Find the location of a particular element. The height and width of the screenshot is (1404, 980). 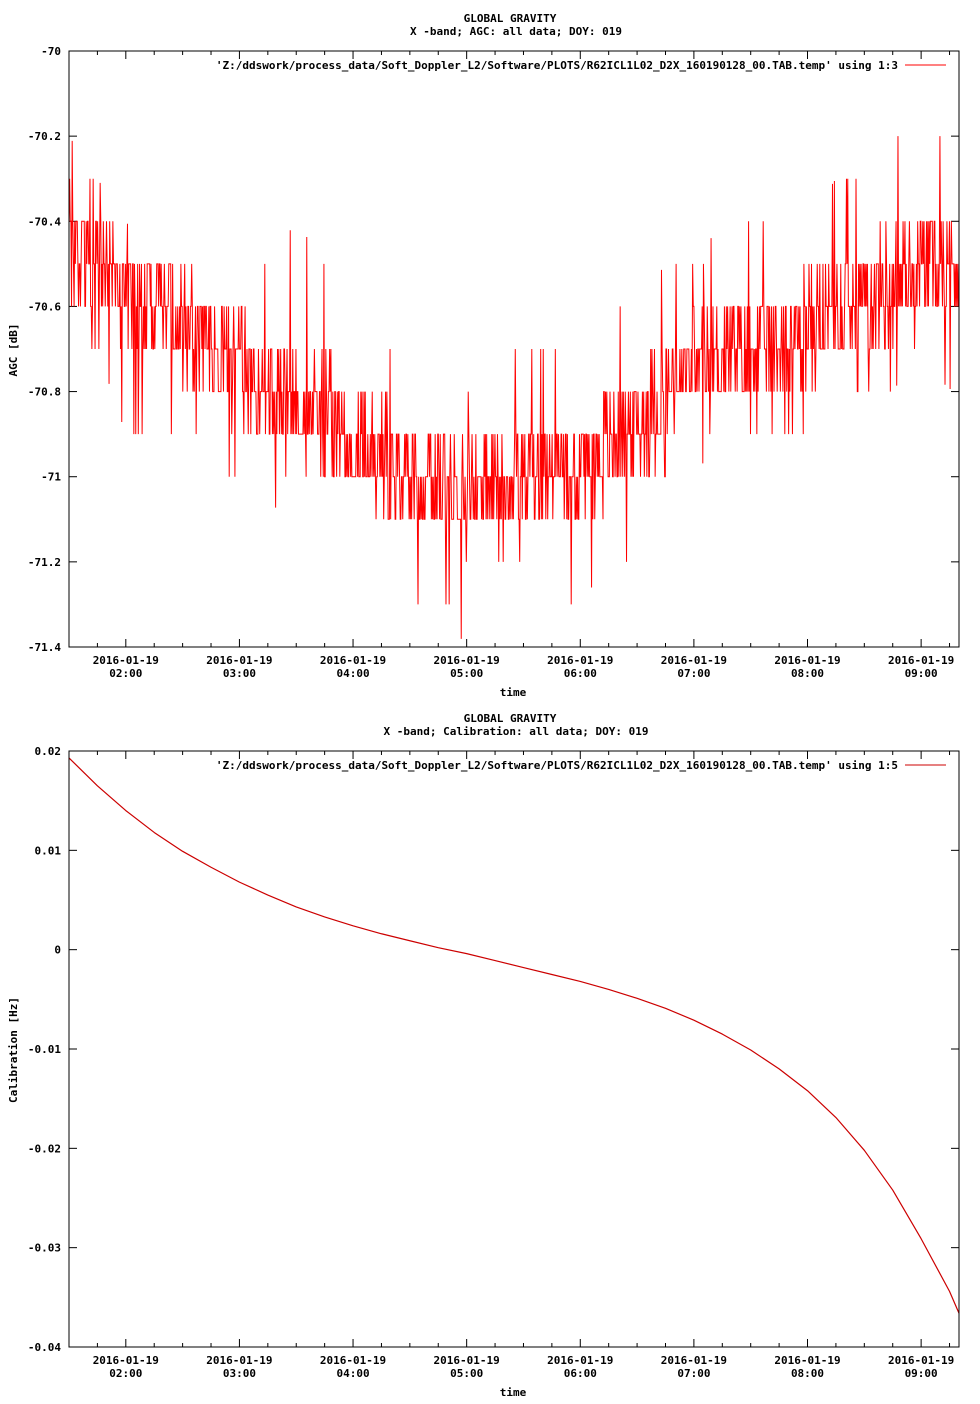

agc-x-tick-time: 06:00 is located at coordinates (580, 673).